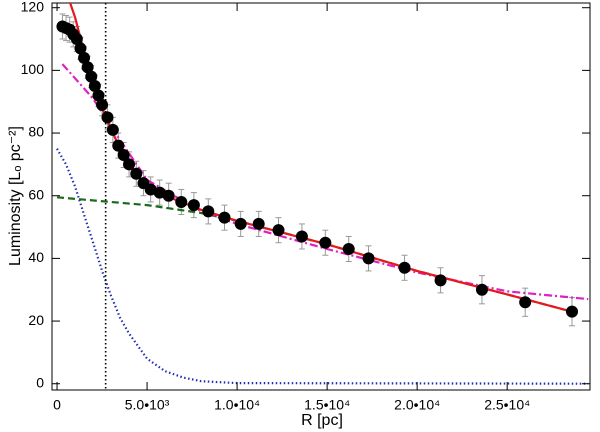 This screenshot has height=432, width=600. Describe the element at coordinates (322, 420) in the screenshot. I see `x-axis-label: R [pc]` at that location.